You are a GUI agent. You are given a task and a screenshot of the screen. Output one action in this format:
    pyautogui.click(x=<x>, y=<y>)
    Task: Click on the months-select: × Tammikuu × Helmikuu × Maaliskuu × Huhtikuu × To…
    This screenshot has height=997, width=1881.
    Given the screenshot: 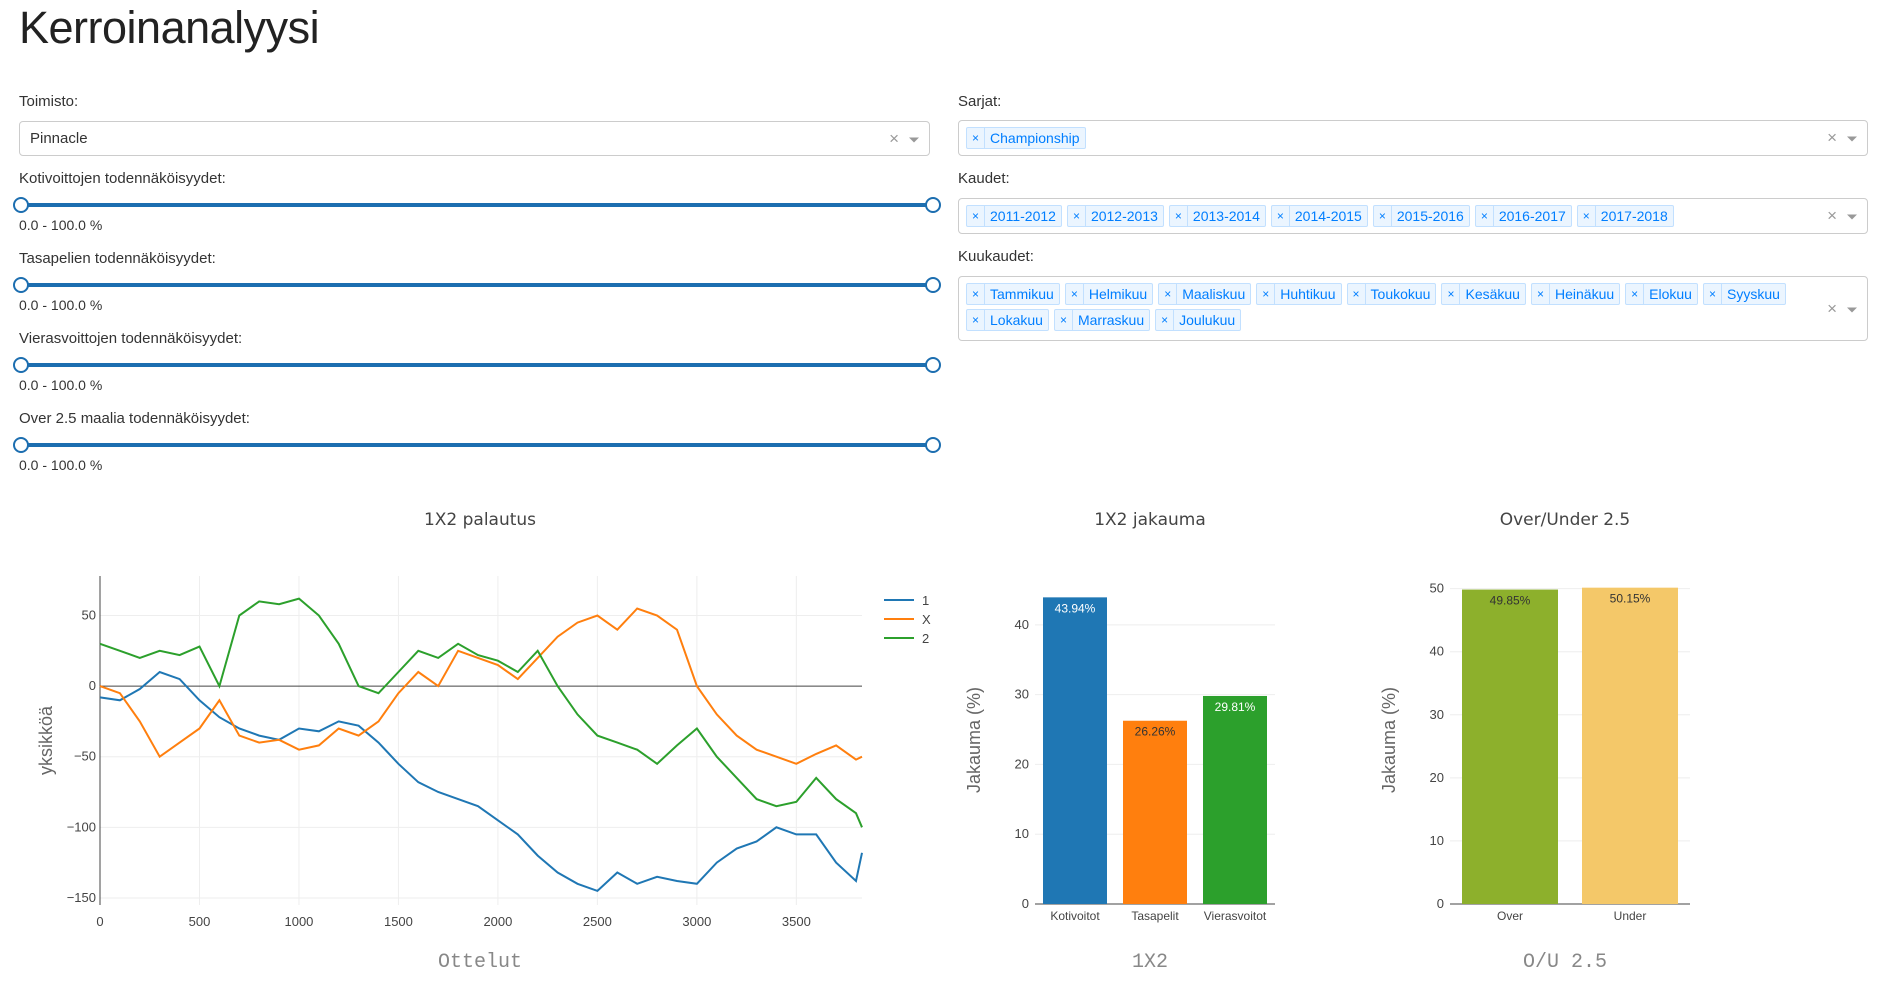 What is the action you would take?
    pyautogui.click(x=1413, y=308)
    